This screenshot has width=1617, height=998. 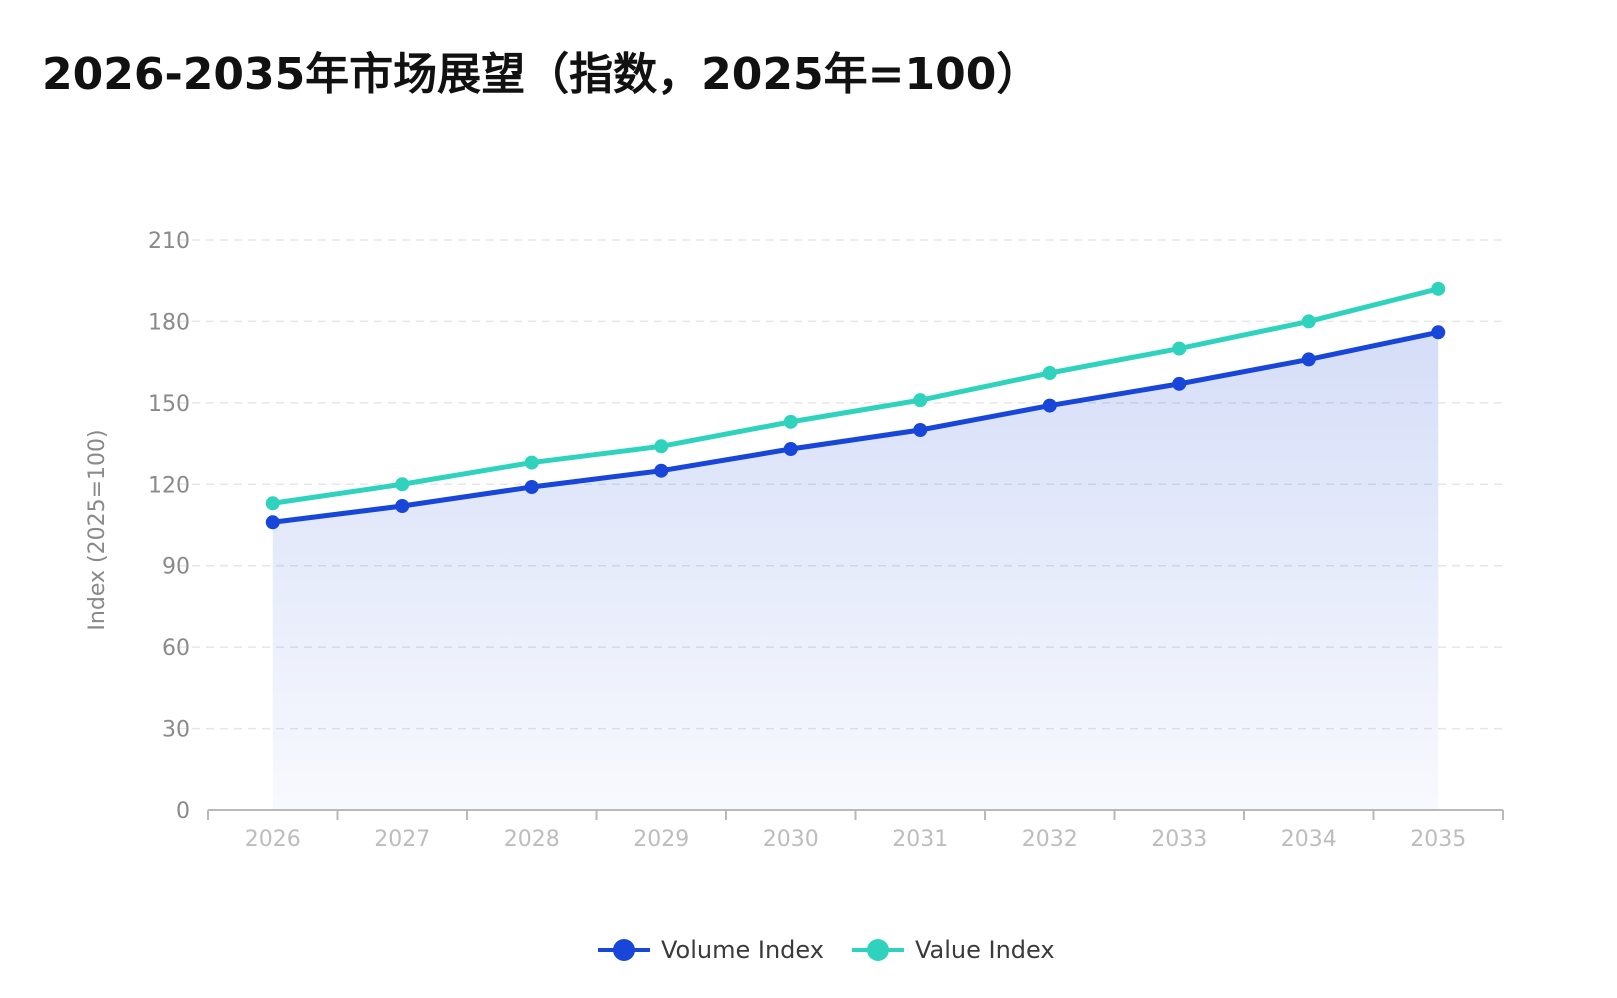 What do you see at coordinates (1050, 839) in the screenshot?
I see `x-tick-label: 2032` at bounding box center [1050, 839].